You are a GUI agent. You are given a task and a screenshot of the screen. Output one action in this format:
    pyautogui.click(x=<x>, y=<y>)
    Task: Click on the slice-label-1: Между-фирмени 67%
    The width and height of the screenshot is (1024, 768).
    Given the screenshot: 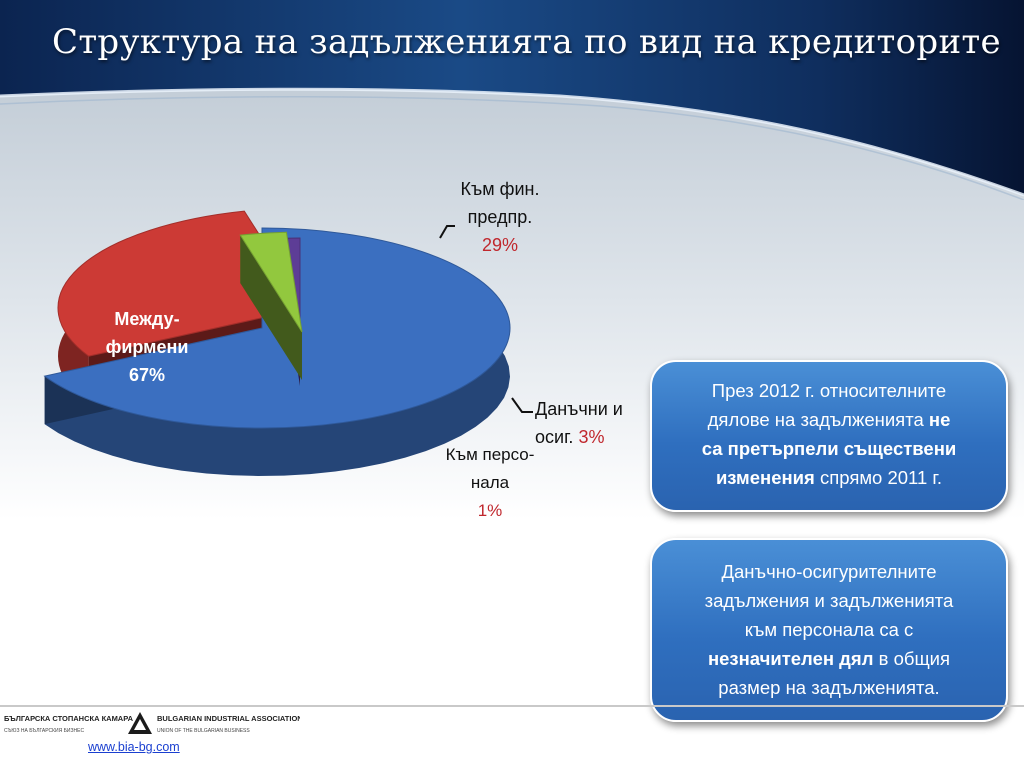 What is the action you would take?
    pyautogui.click(x=147, y=347)
    